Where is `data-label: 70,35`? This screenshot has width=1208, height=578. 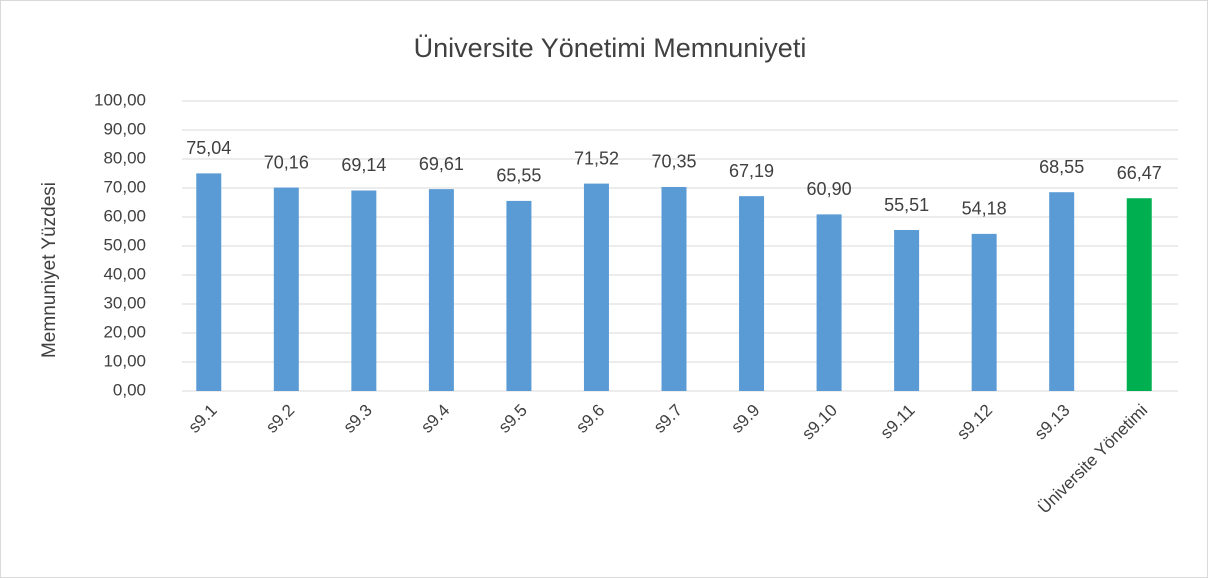 data-label: 70,35 is located at coordinates (673, 162).